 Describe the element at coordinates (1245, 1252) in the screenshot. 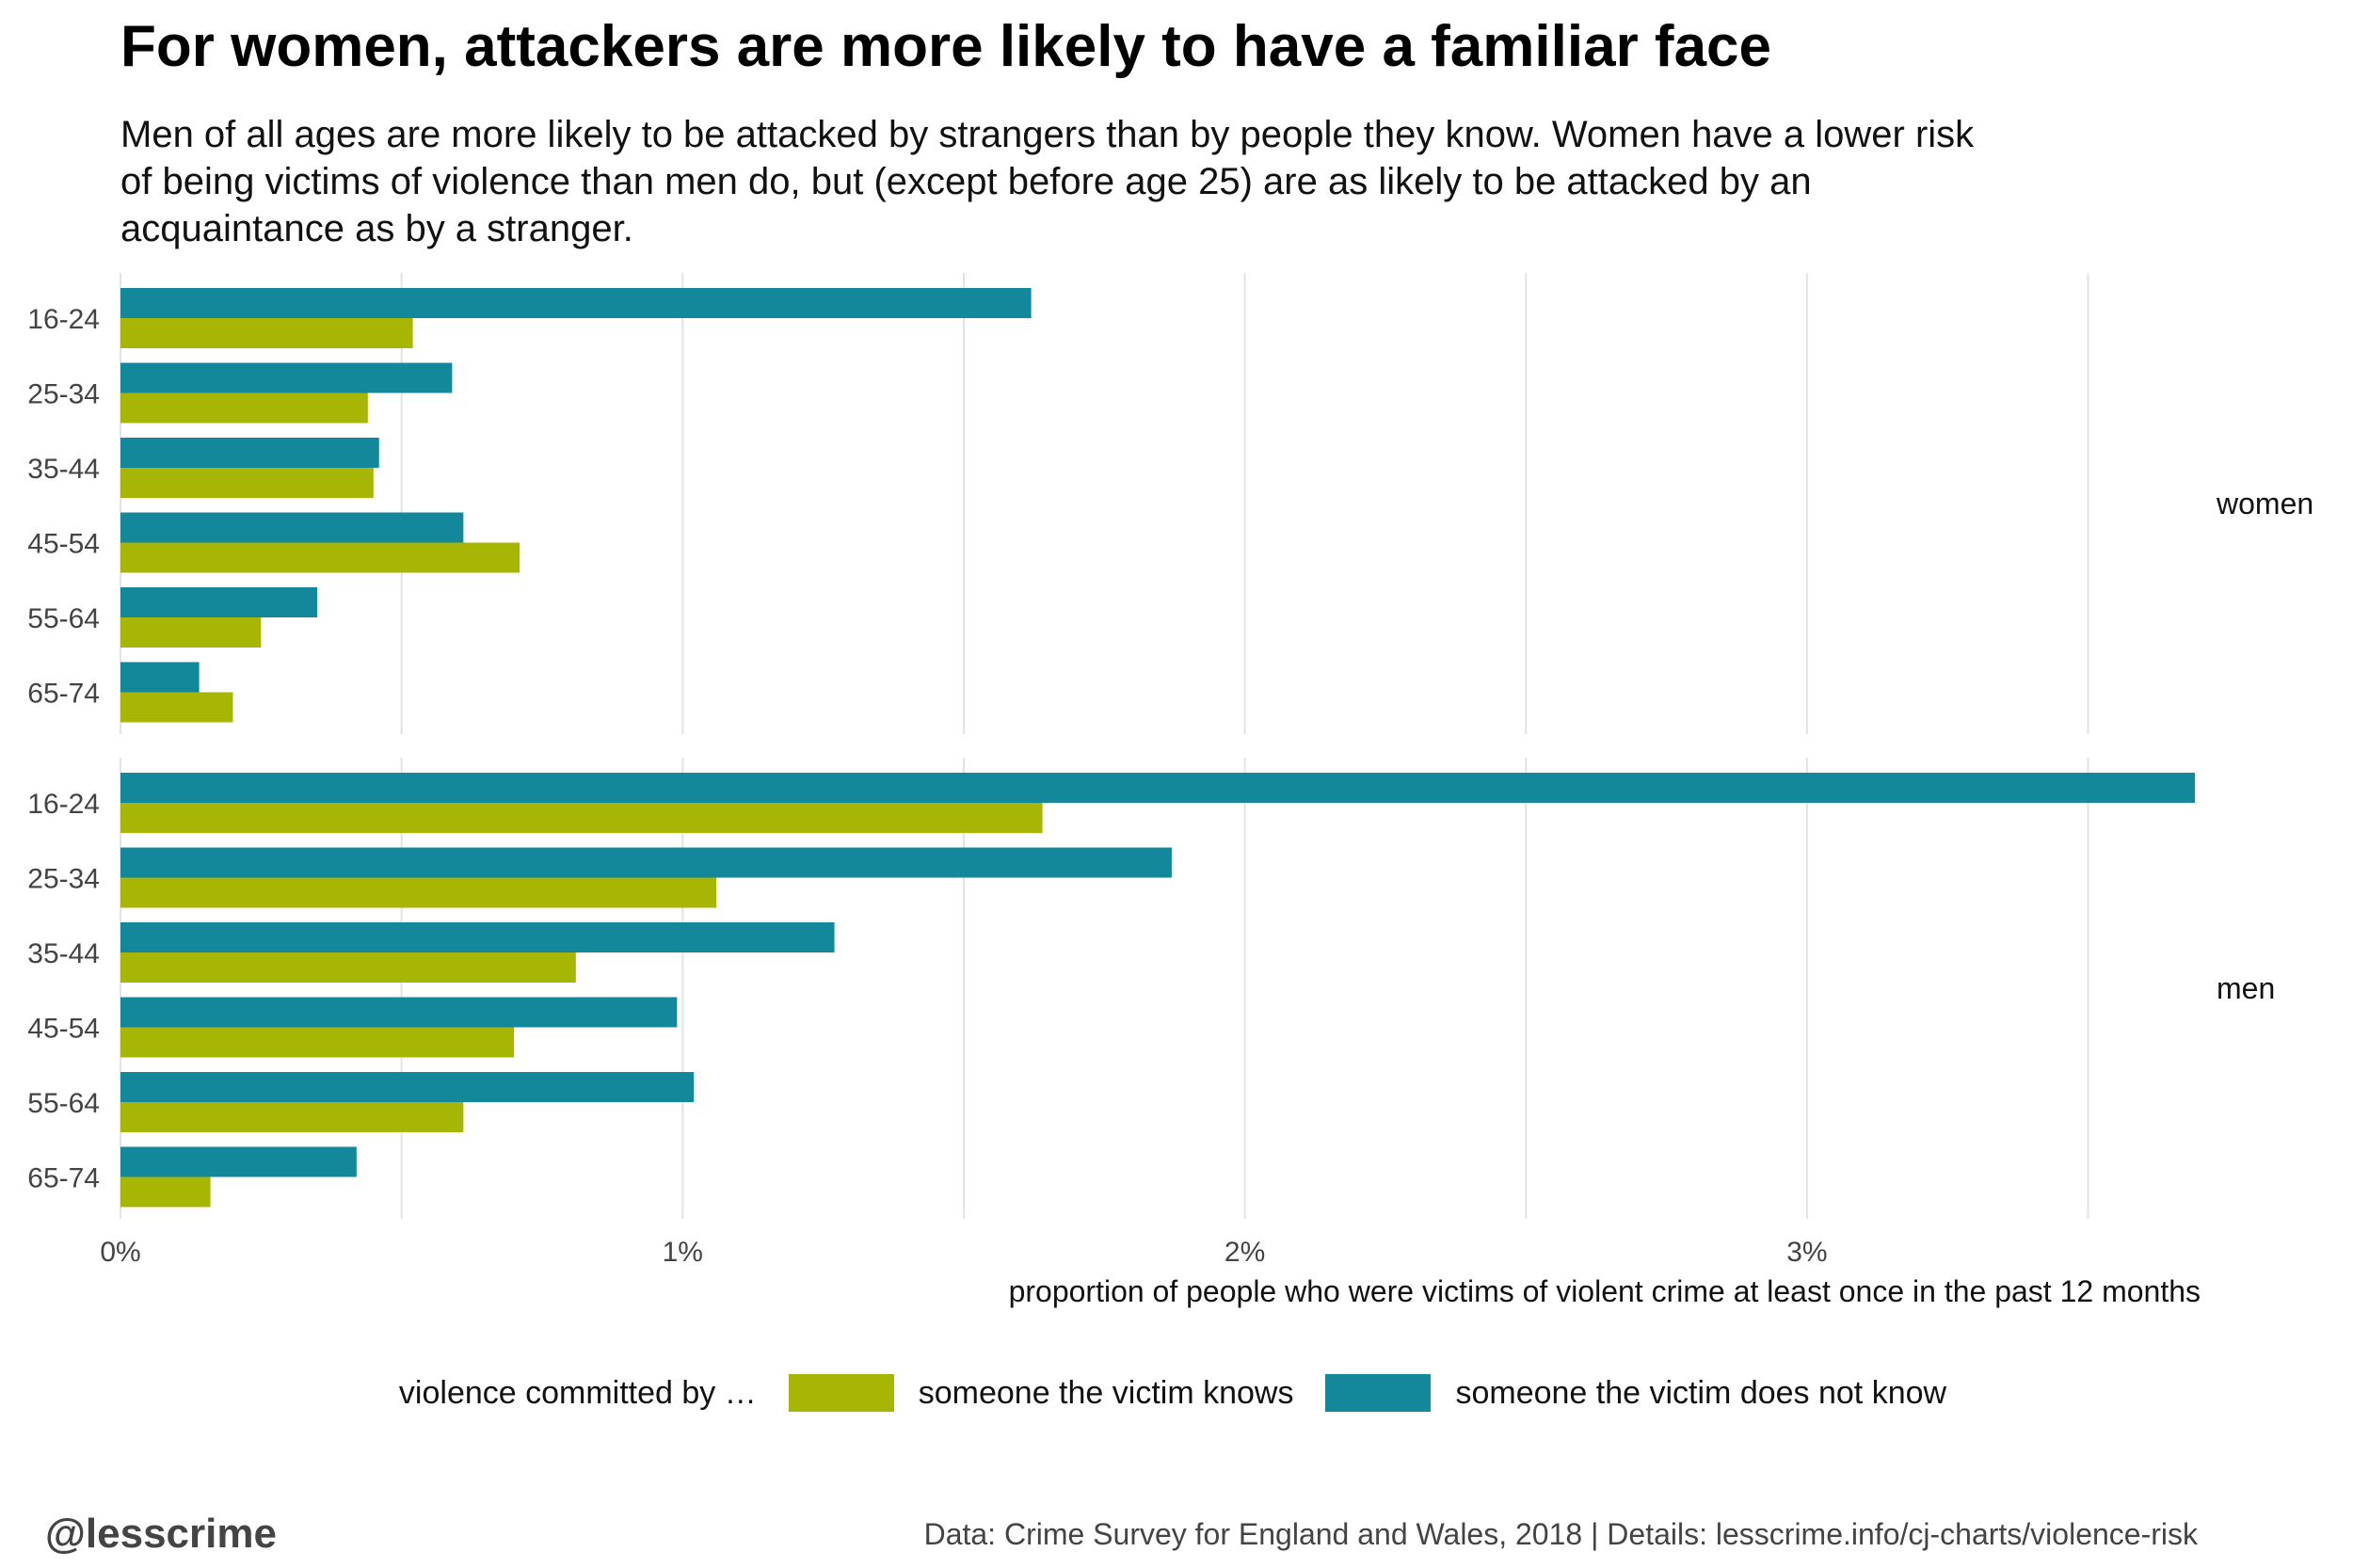

I see `x-tick-label: 2%` at that location.